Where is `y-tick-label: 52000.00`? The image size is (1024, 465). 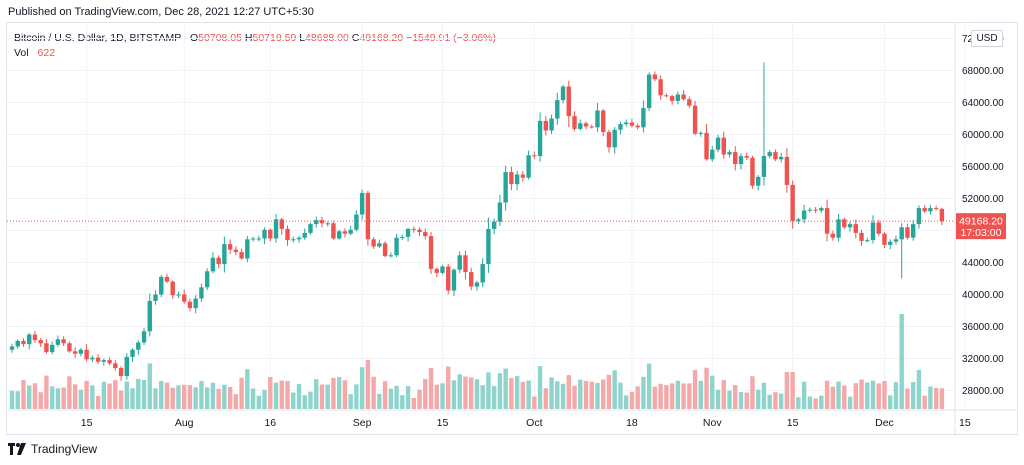 y-tick-label: 52000.00 is located at coordinates (983, 199).